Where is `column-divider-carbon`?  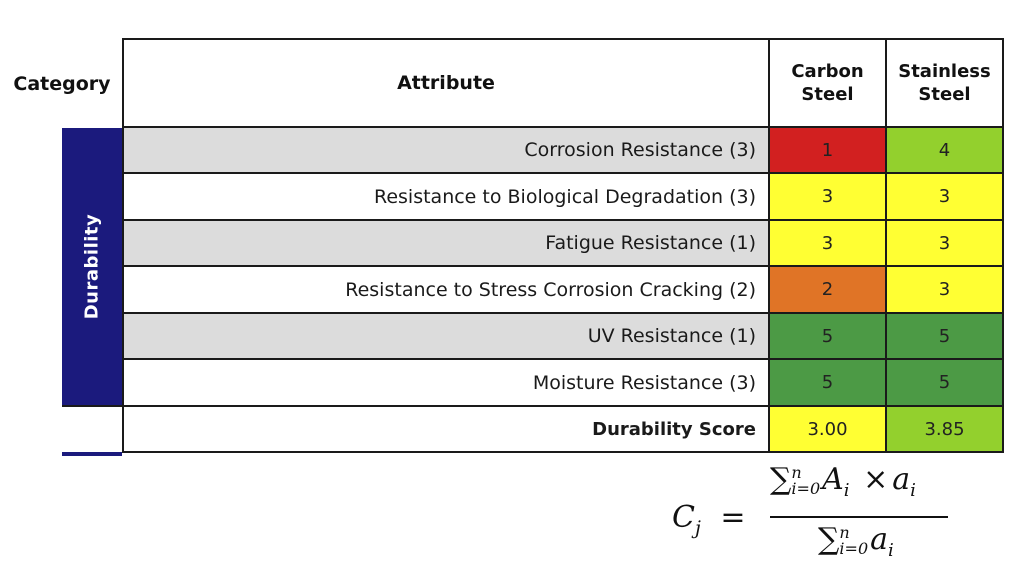 column-divider-carbon is located at coordinates (886, 245).